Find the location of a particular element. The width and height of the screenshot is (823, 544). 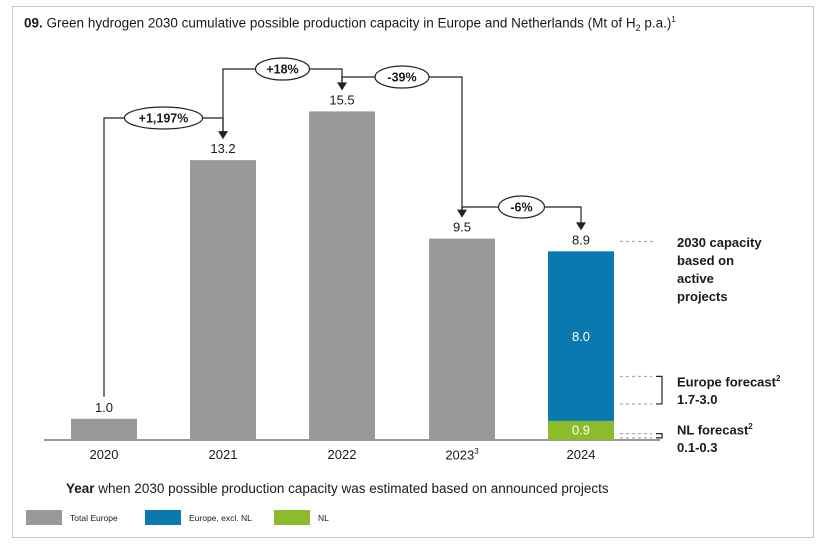

title-number: 09. is located at coordinates (33, 23).